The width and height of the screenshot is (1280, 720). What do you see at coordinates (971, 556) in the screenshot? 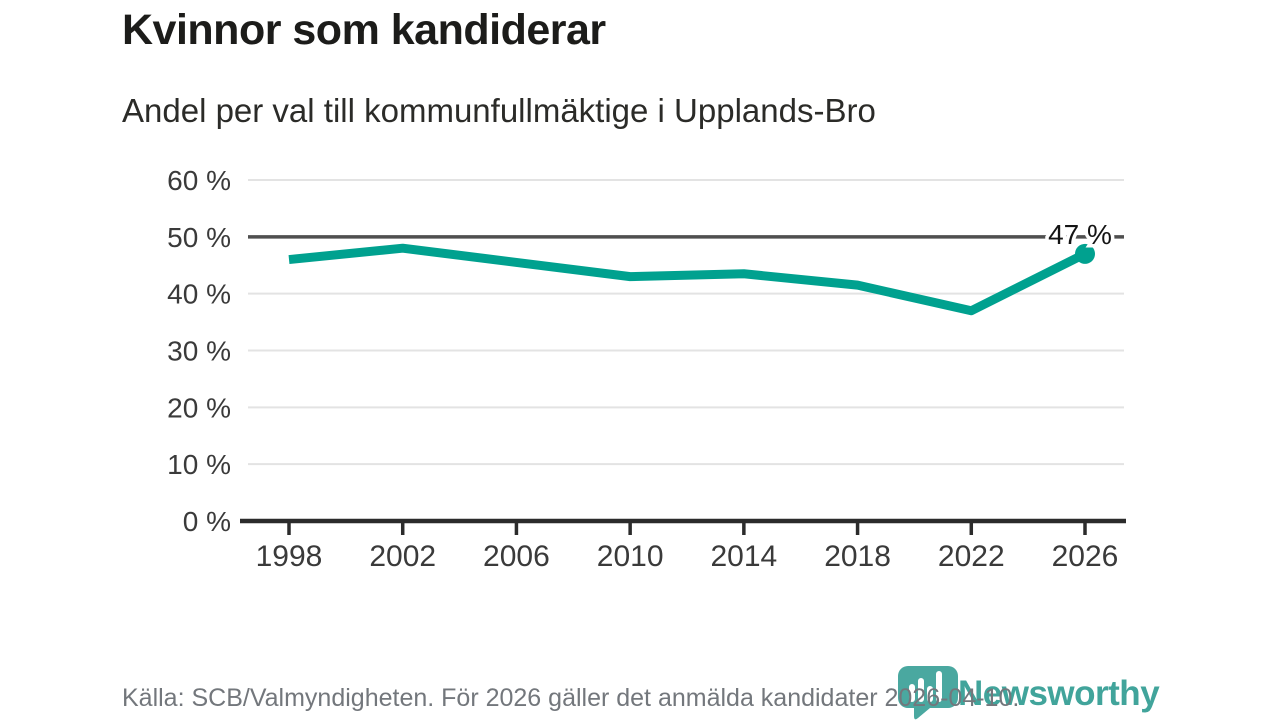
I see `x-axis-label: 2022` at bounding box center [971, 556].